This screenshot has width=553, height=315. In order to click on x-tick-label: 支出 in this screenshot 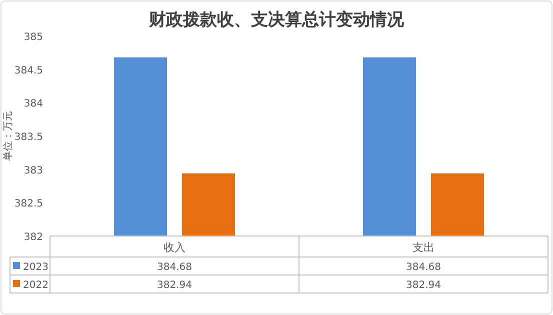, I will do `click(423, 247)`.